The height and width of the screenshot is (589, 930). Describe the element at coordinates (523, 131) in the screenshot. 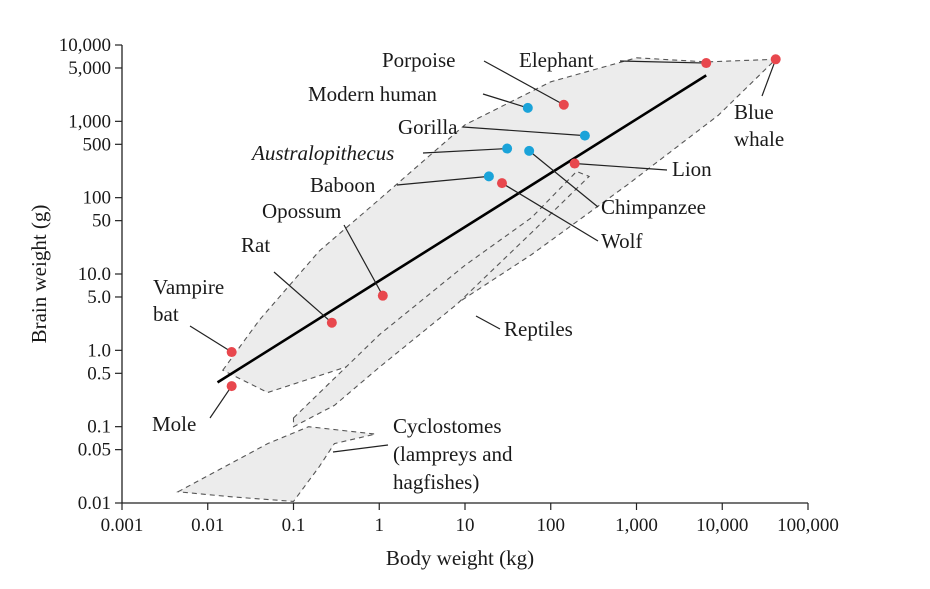

I see `gorilla-leader-line` at that location.